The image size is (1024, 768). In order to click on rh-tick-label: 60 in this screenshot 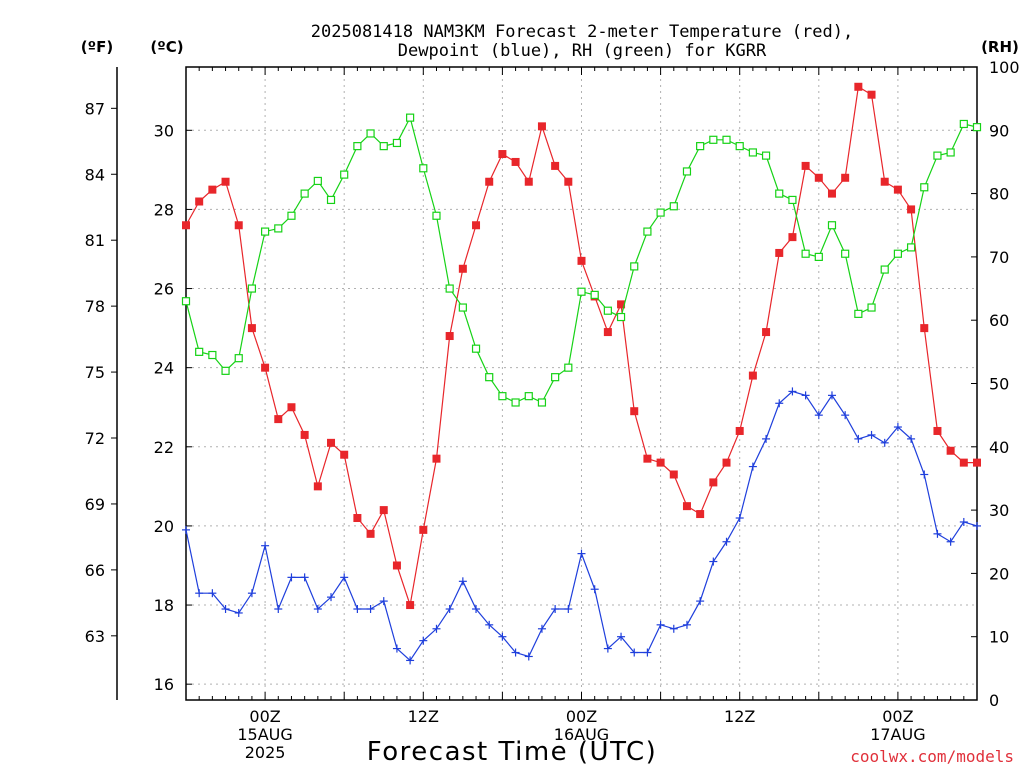, I will do `click(999, 320)`.